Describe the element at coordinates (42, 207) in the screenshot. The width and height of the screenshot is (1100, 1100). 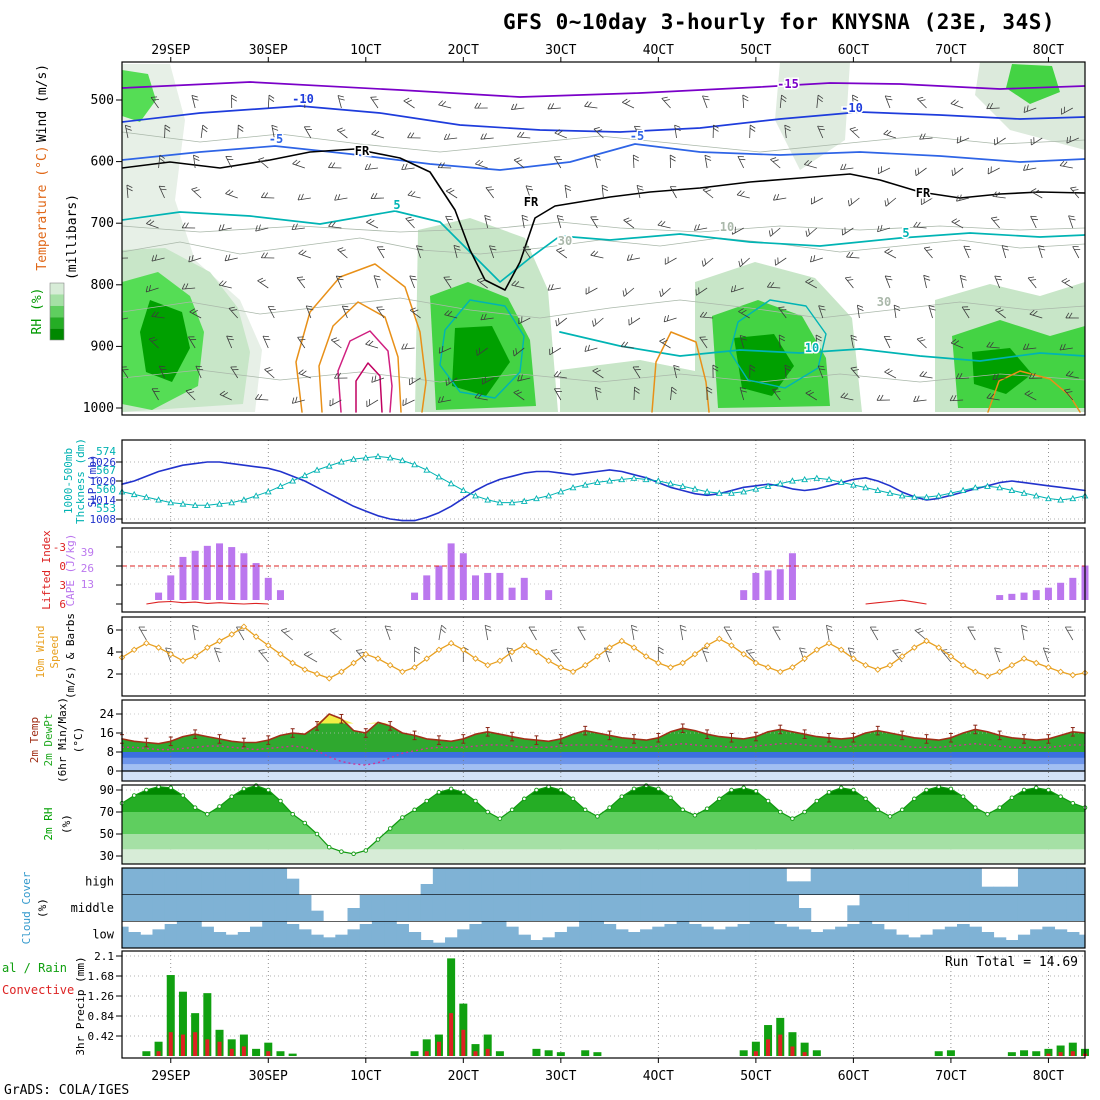
I see `svg-text: Temperature (°C)` at that location.